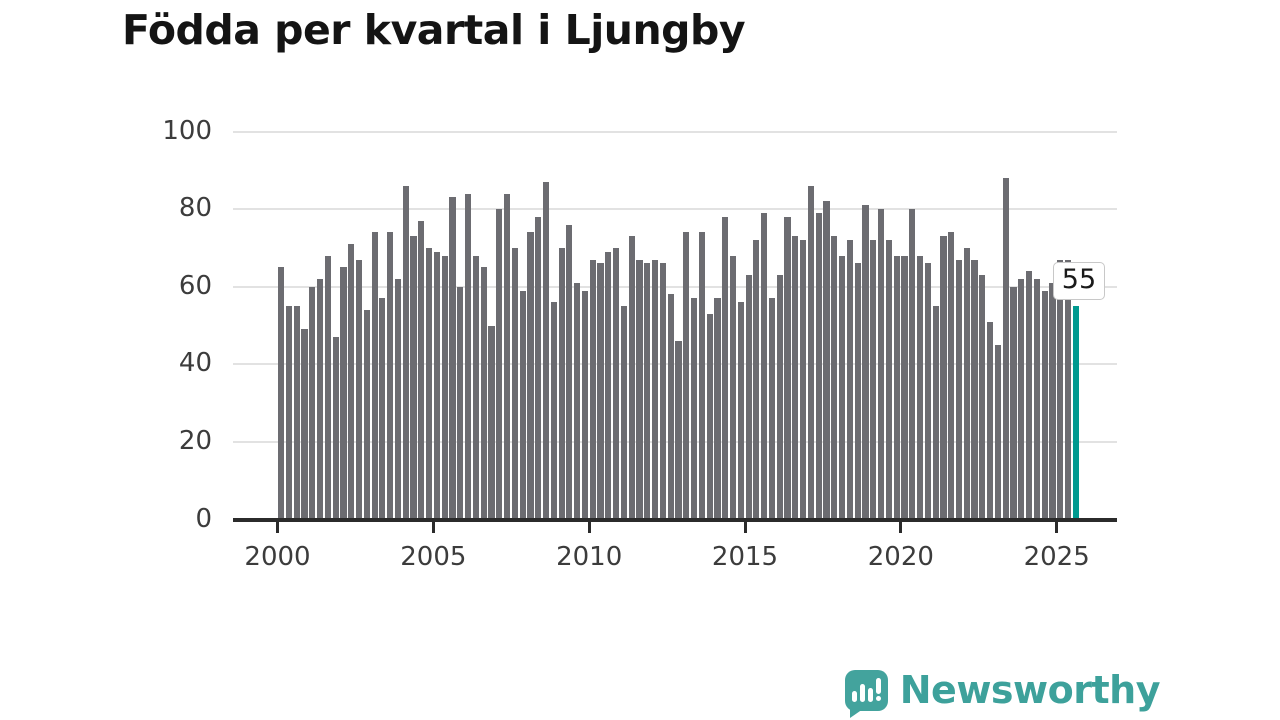 The image size is (1280, 720). I want to click on bar-2002-Q1, so click(343, 393).